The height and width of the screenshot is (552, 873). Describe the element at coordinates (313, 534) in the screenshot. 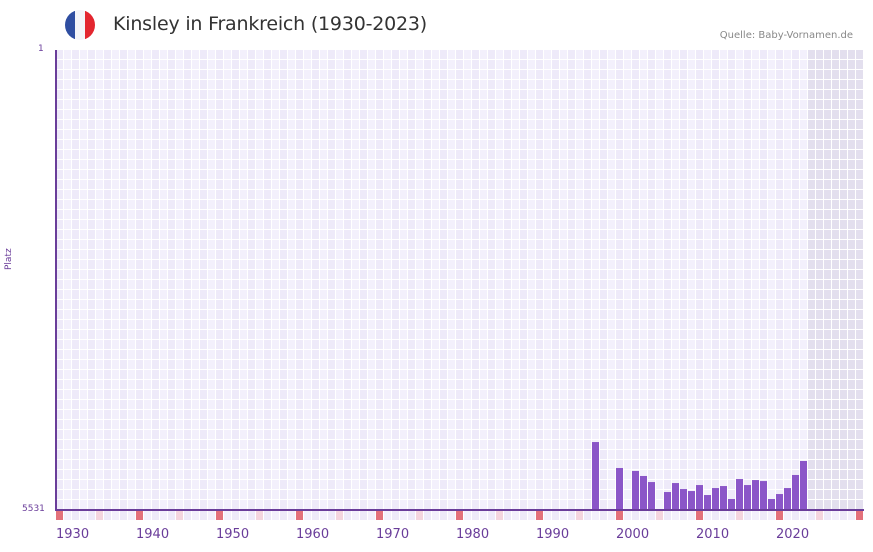

I see `x-tick-1960: 1960` at that location.